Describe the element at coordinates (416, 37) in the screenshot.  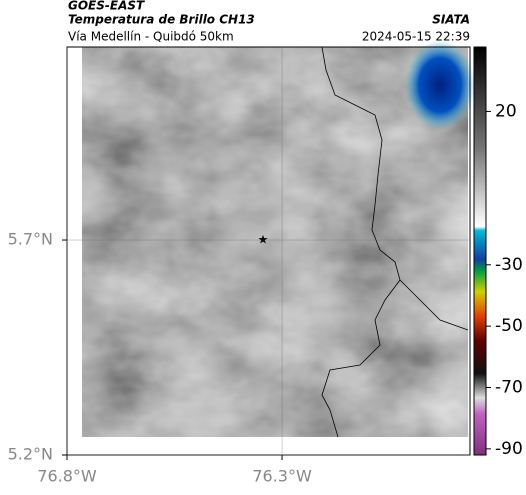
I see `datetime: 2024-05-15 22:39` at that location.